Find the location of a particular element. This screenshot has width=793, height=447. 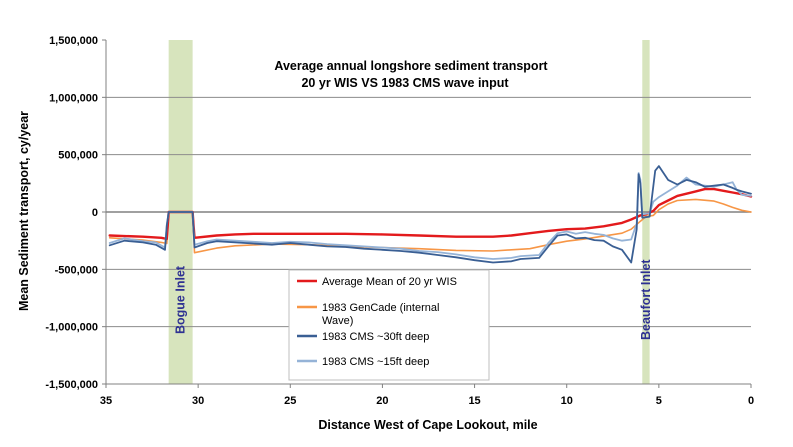

inlet-label-0: Bogue Inlet is located at coordinates (181, 299).